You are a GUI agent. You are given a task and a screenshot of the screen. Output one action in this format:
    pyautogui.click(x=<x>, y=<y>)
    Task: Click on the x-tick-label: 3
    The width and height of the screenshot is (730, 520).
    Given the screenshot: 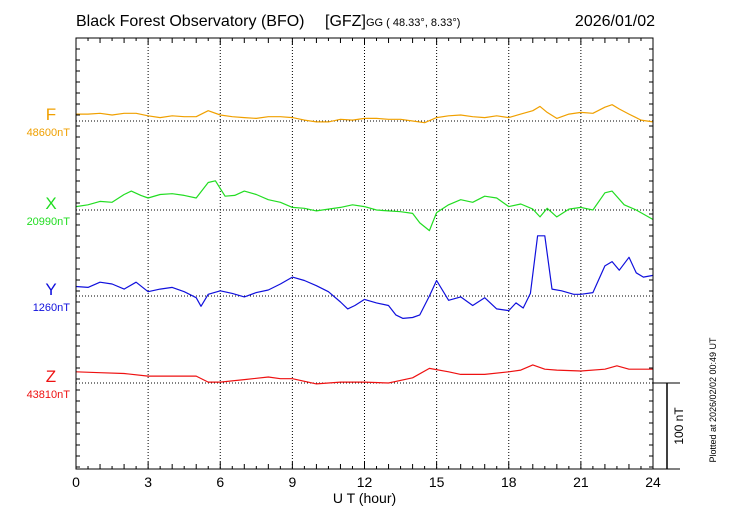 What is the action you would take?
    pyautogui.click(x=148, y=482)
    